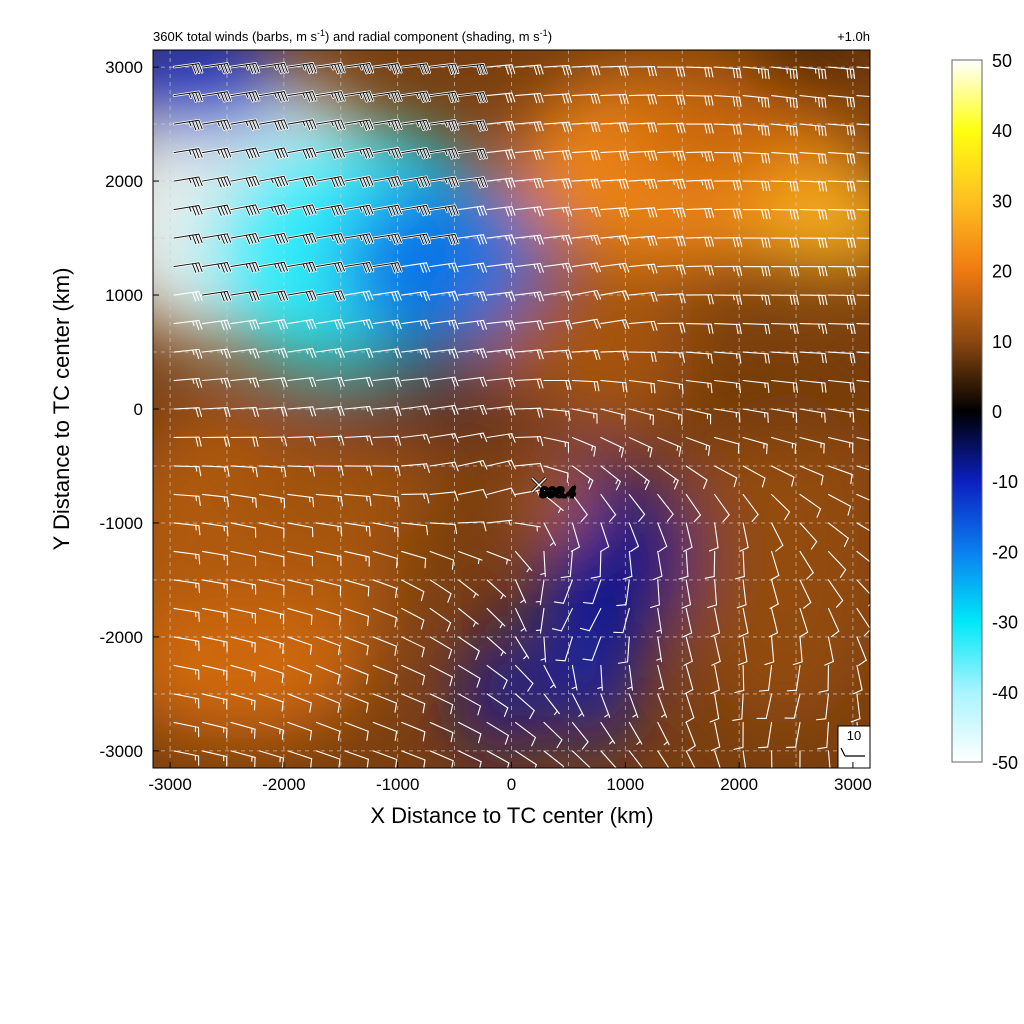  I want to click on center-pressure-halo: 998.4, so click(557, 492).